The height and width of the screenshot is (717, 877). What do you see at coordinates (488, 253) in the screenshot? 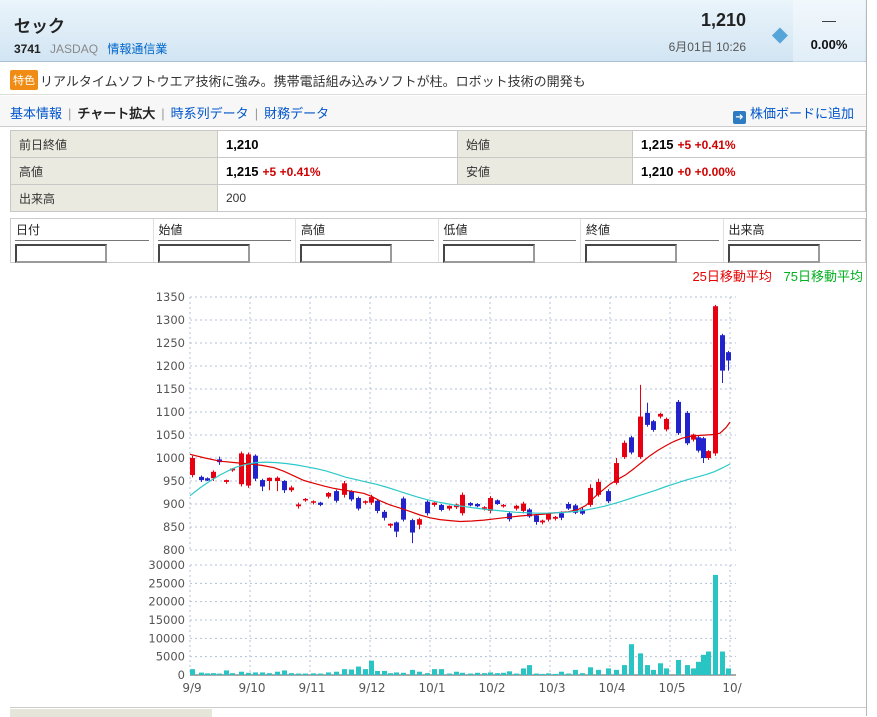
I see `low-input` at bounding box center [488, 253].